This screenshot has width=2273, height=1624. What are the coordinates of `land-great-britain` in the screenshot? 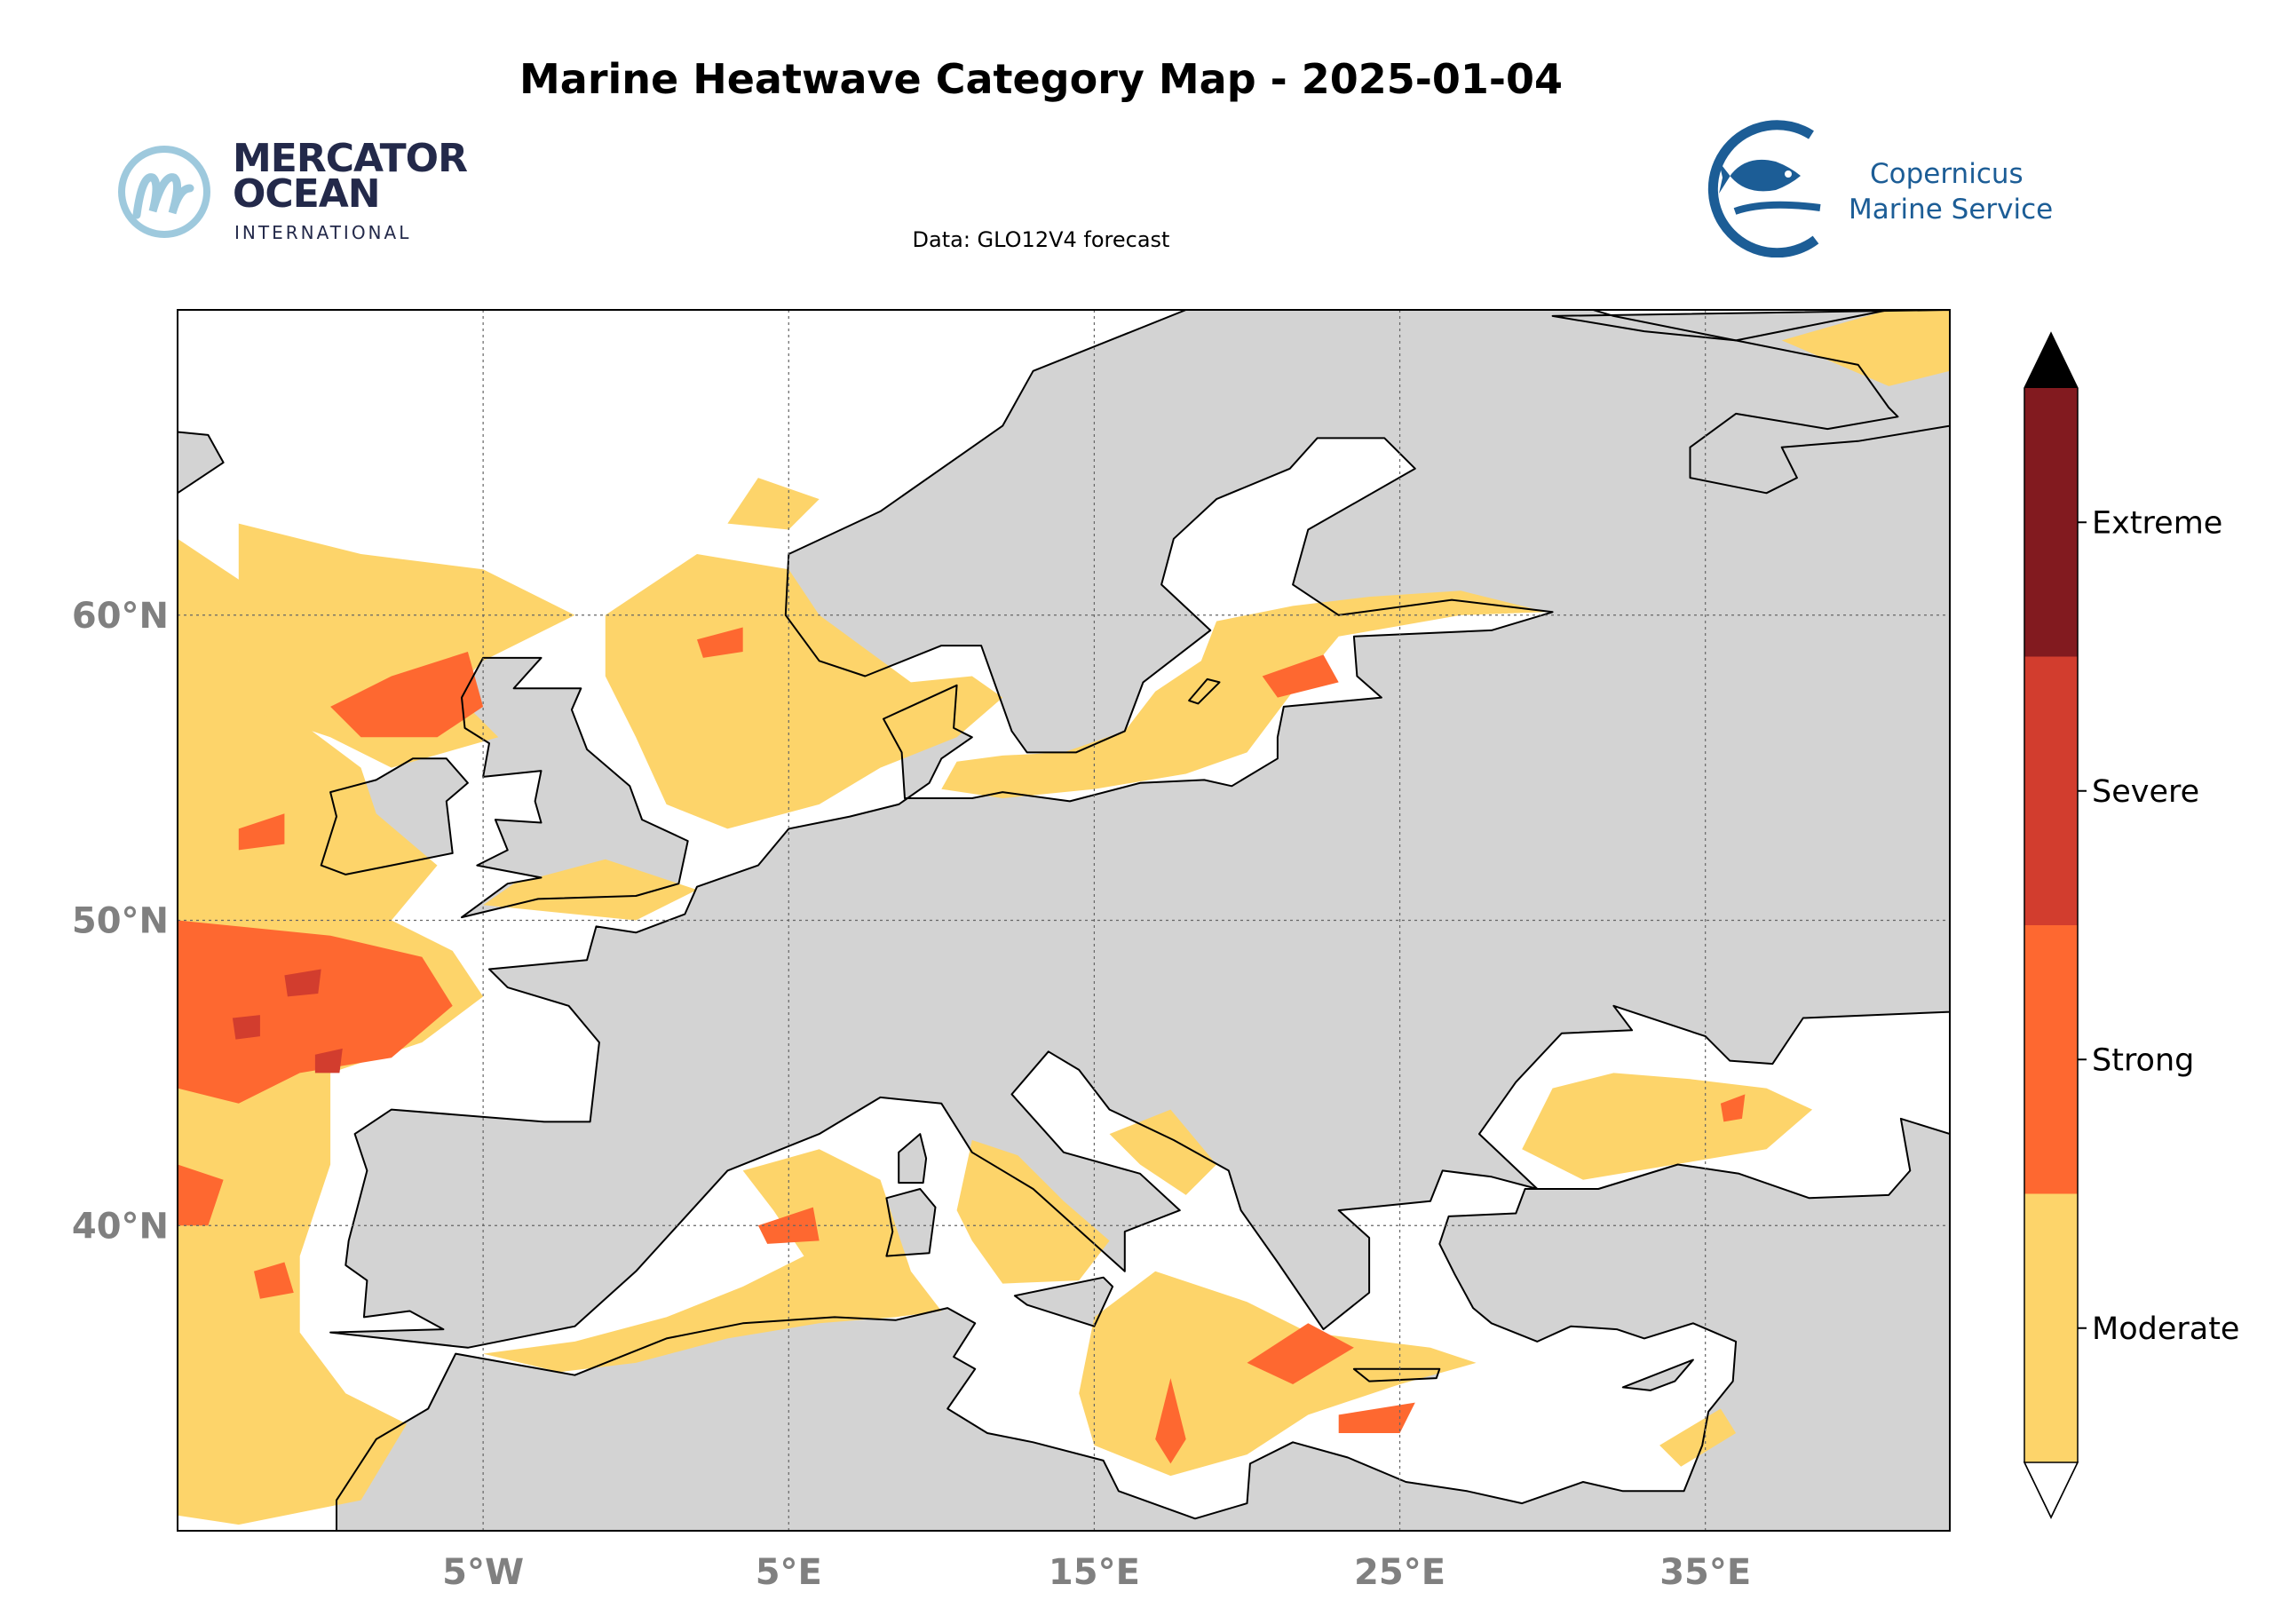 It's located at (575, 787).